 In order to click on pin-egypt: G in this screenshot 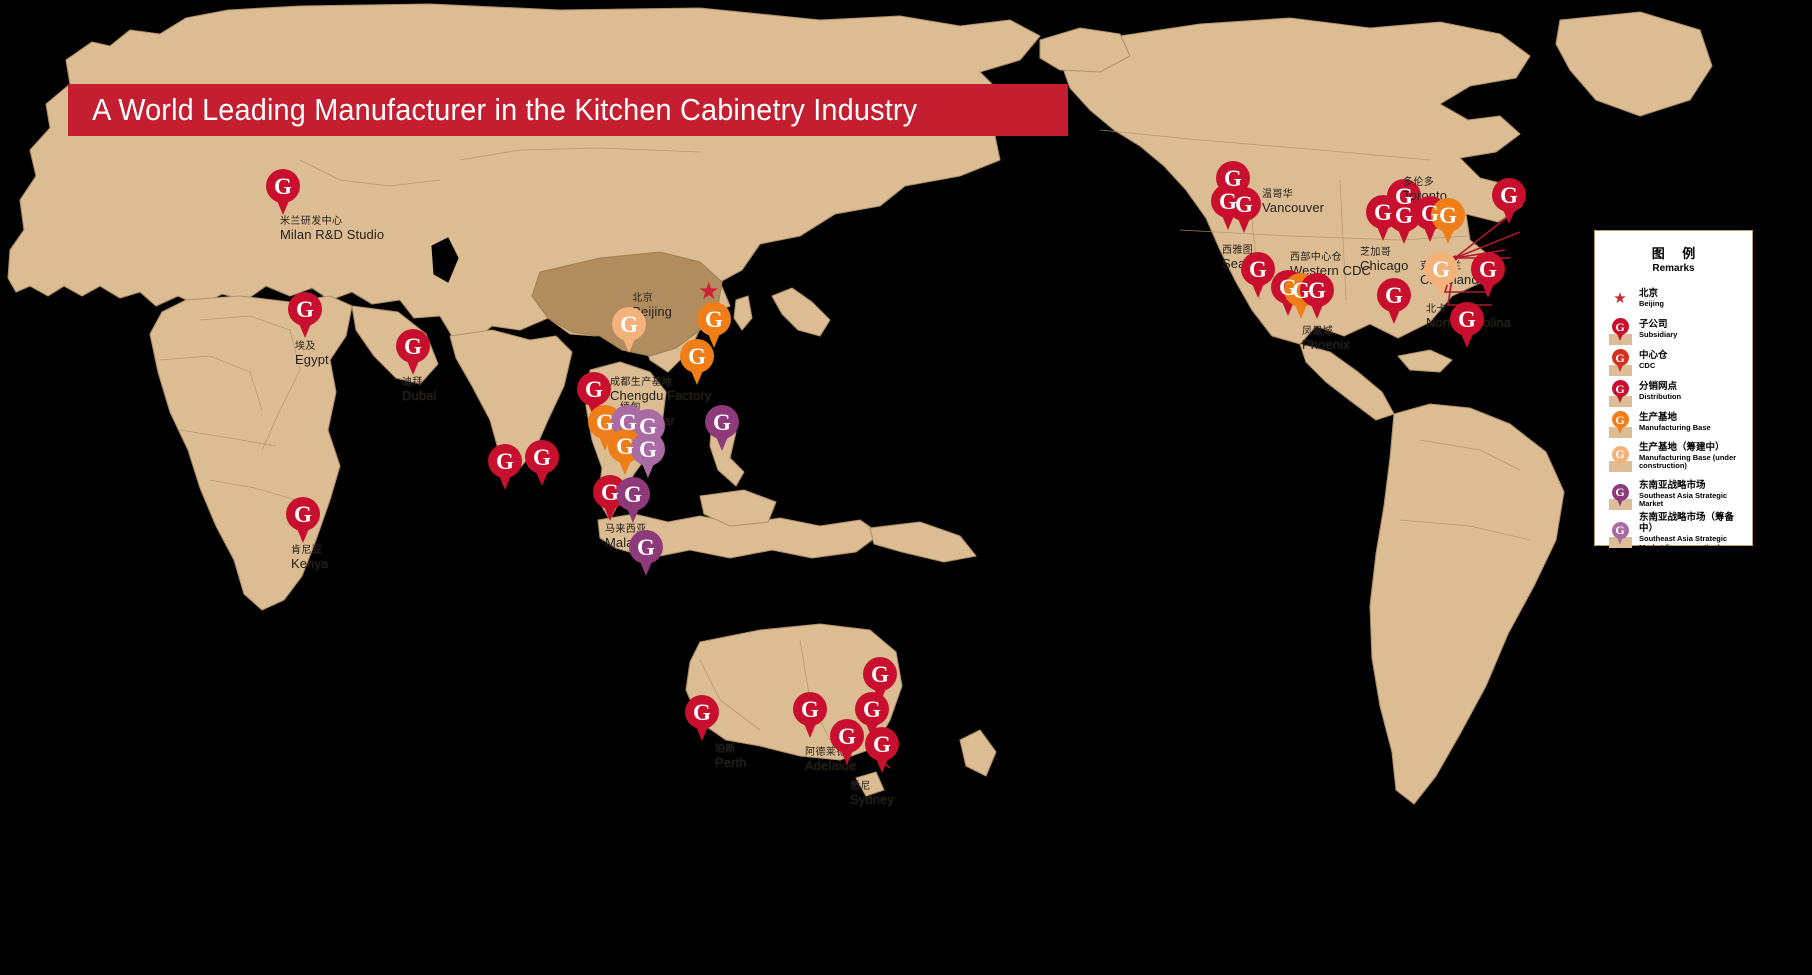, I will do `click(305, 315)`.